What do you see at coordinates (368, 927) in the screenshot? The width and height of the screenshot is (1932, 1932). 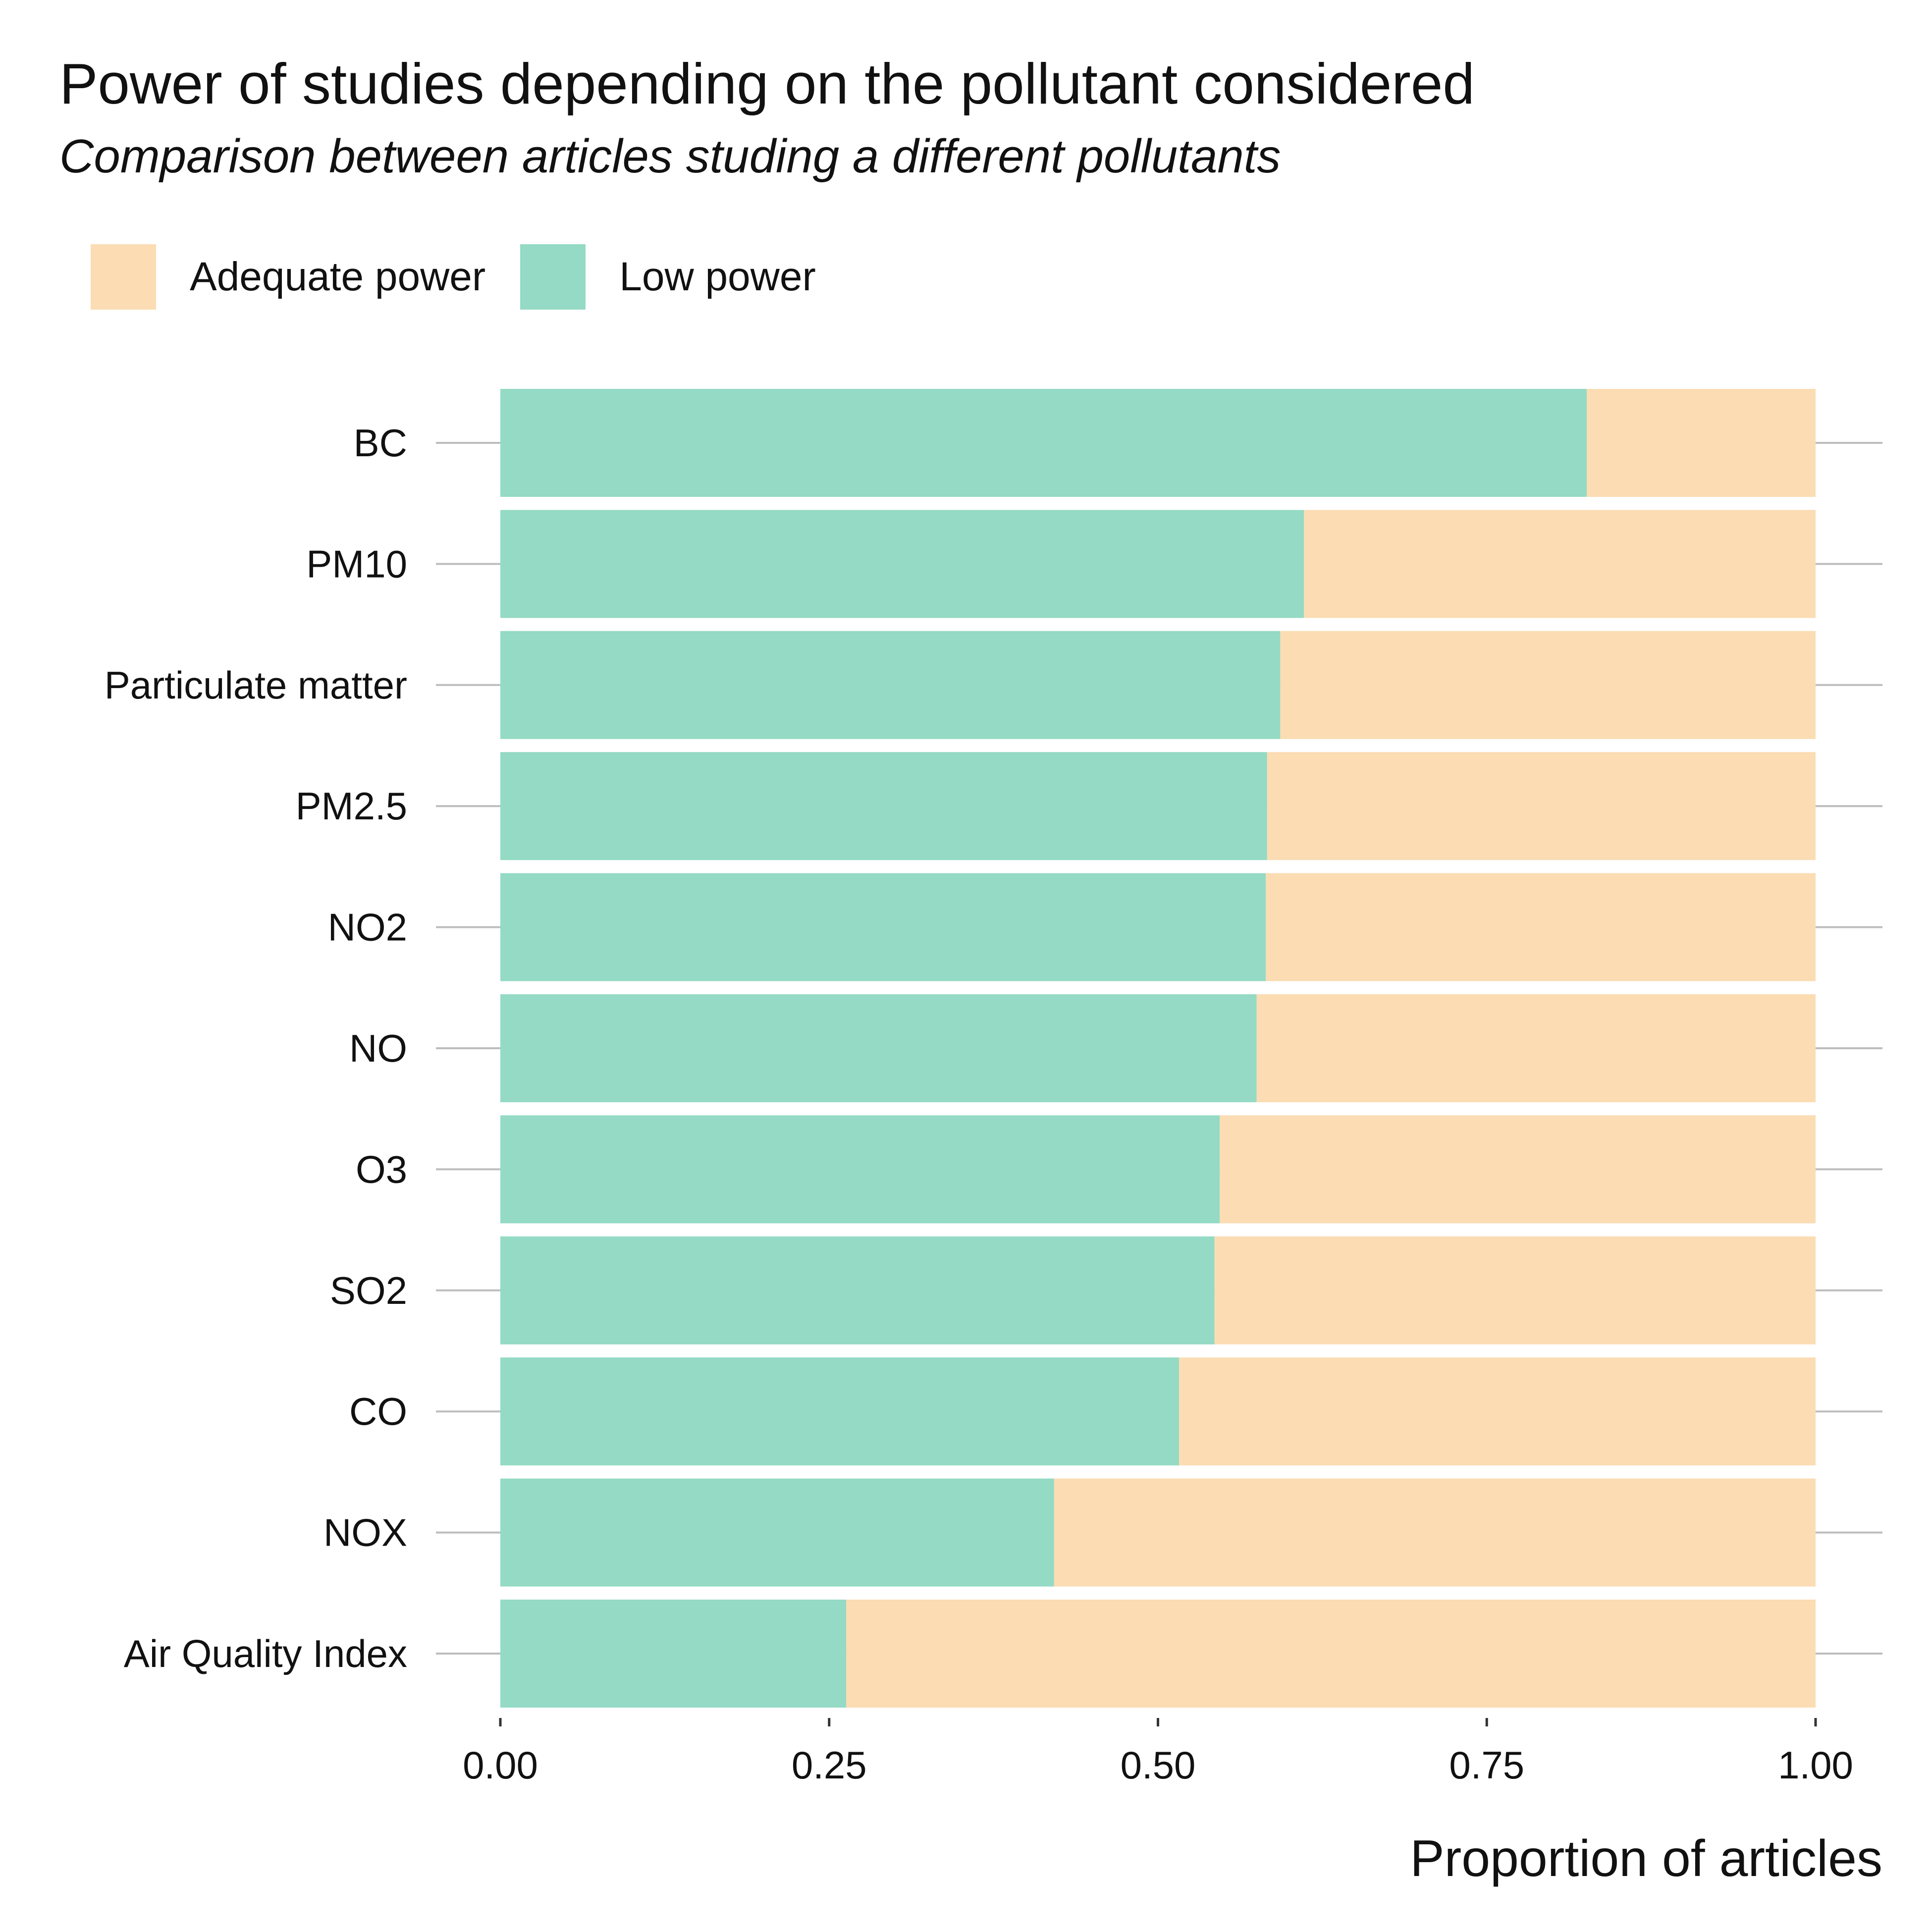 I see `y-tick-label-no2: NO2` at bounding box center [368, 927].